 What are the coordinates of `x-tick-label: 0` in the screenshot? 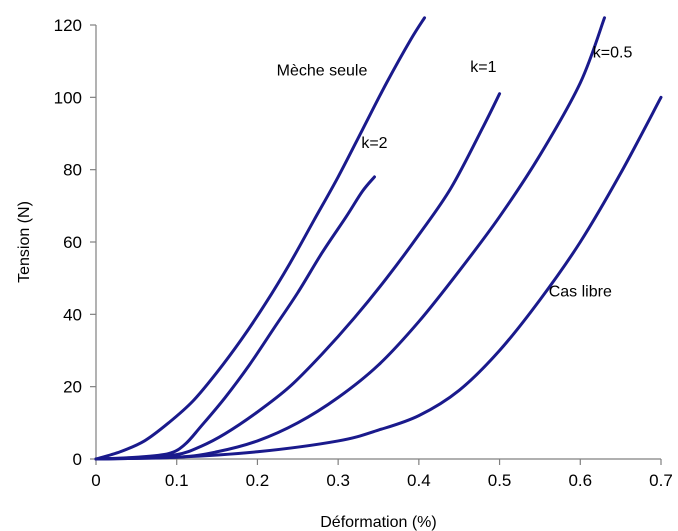 It's located at (95, 480).